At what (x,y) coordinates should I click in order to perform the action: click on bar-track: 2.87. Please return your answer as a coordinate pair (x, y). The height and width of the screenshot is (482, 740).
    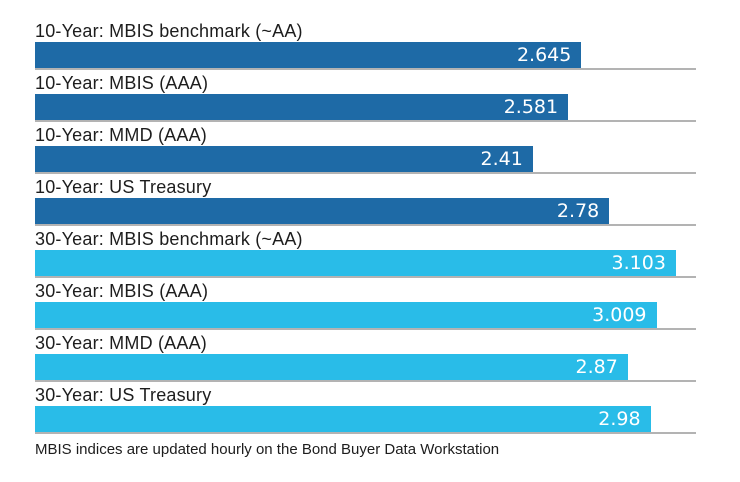
    Looking at the image, I should click on (365, 368).